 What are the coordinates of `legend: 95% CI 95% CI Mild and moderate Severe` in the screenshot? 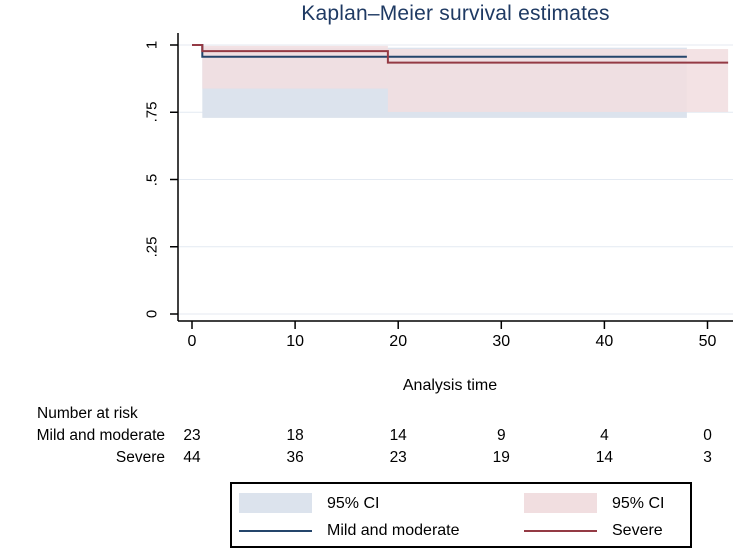 It's located at (461, 515).